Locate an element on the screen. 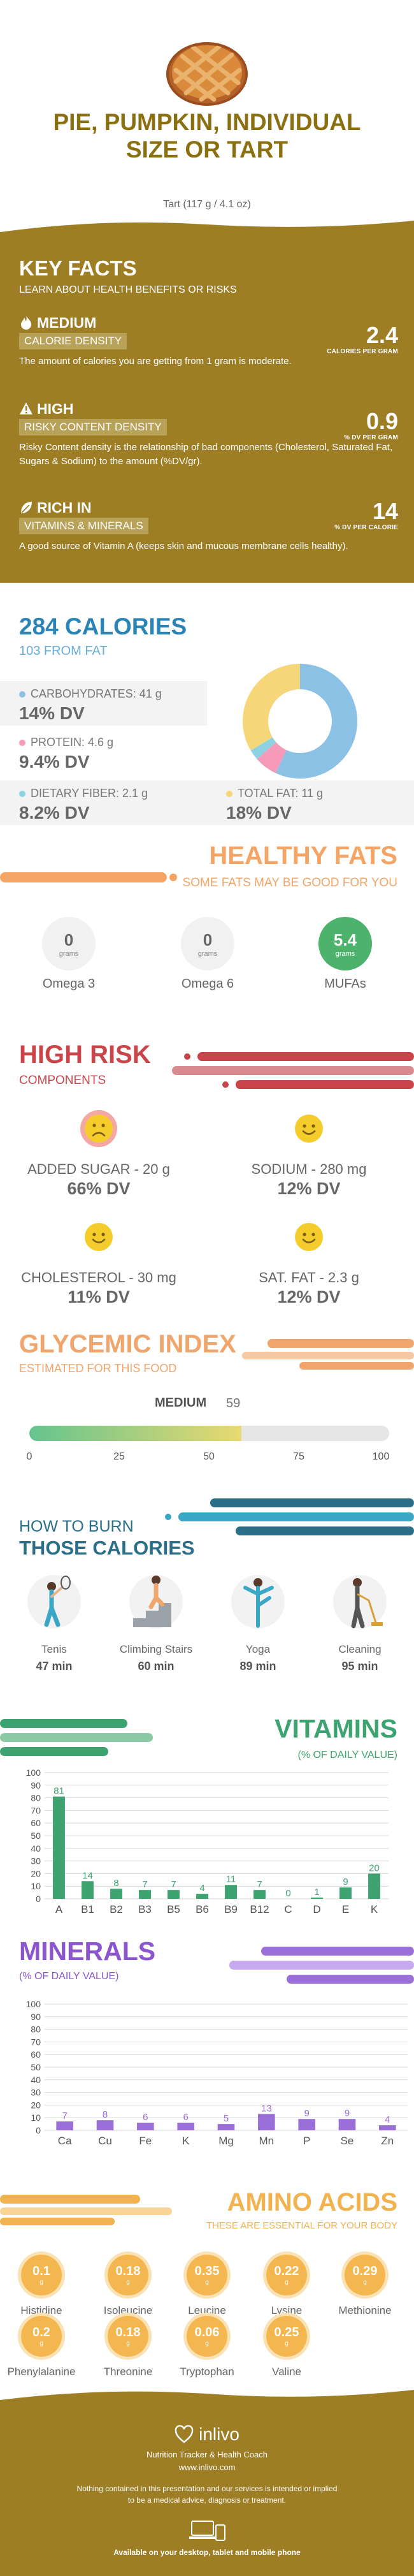  activity-name: Cleaning is located at coordinates (360, 1649).